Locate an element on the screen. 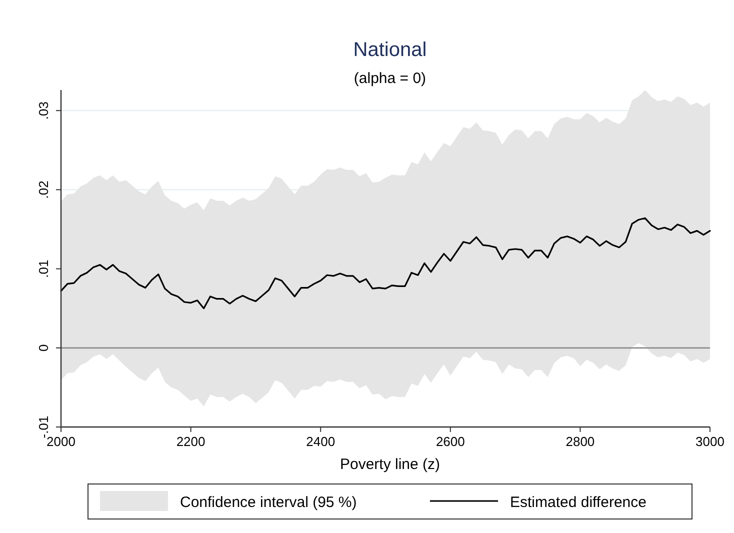 This screenshot has width=734, height=533. x-tick-label: 2000 is located at coordinates (61, 441).